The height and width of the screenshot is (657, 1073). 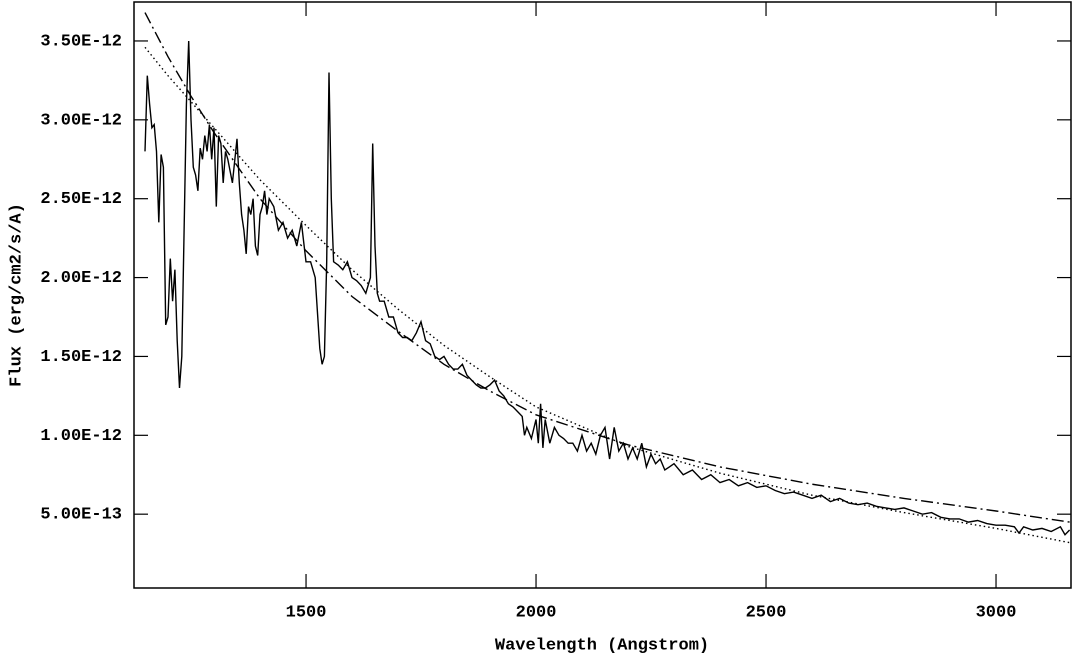 What do you see at coordinates (81, 120) in the screenshot?
I see `y-tick-label: 3.00E-12` at bounding box center [81, 120].